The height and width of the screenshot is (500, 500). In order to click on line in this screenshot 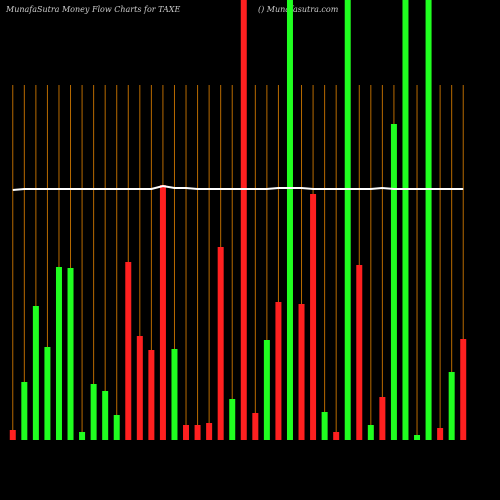, I will do `click(238, 187)`.